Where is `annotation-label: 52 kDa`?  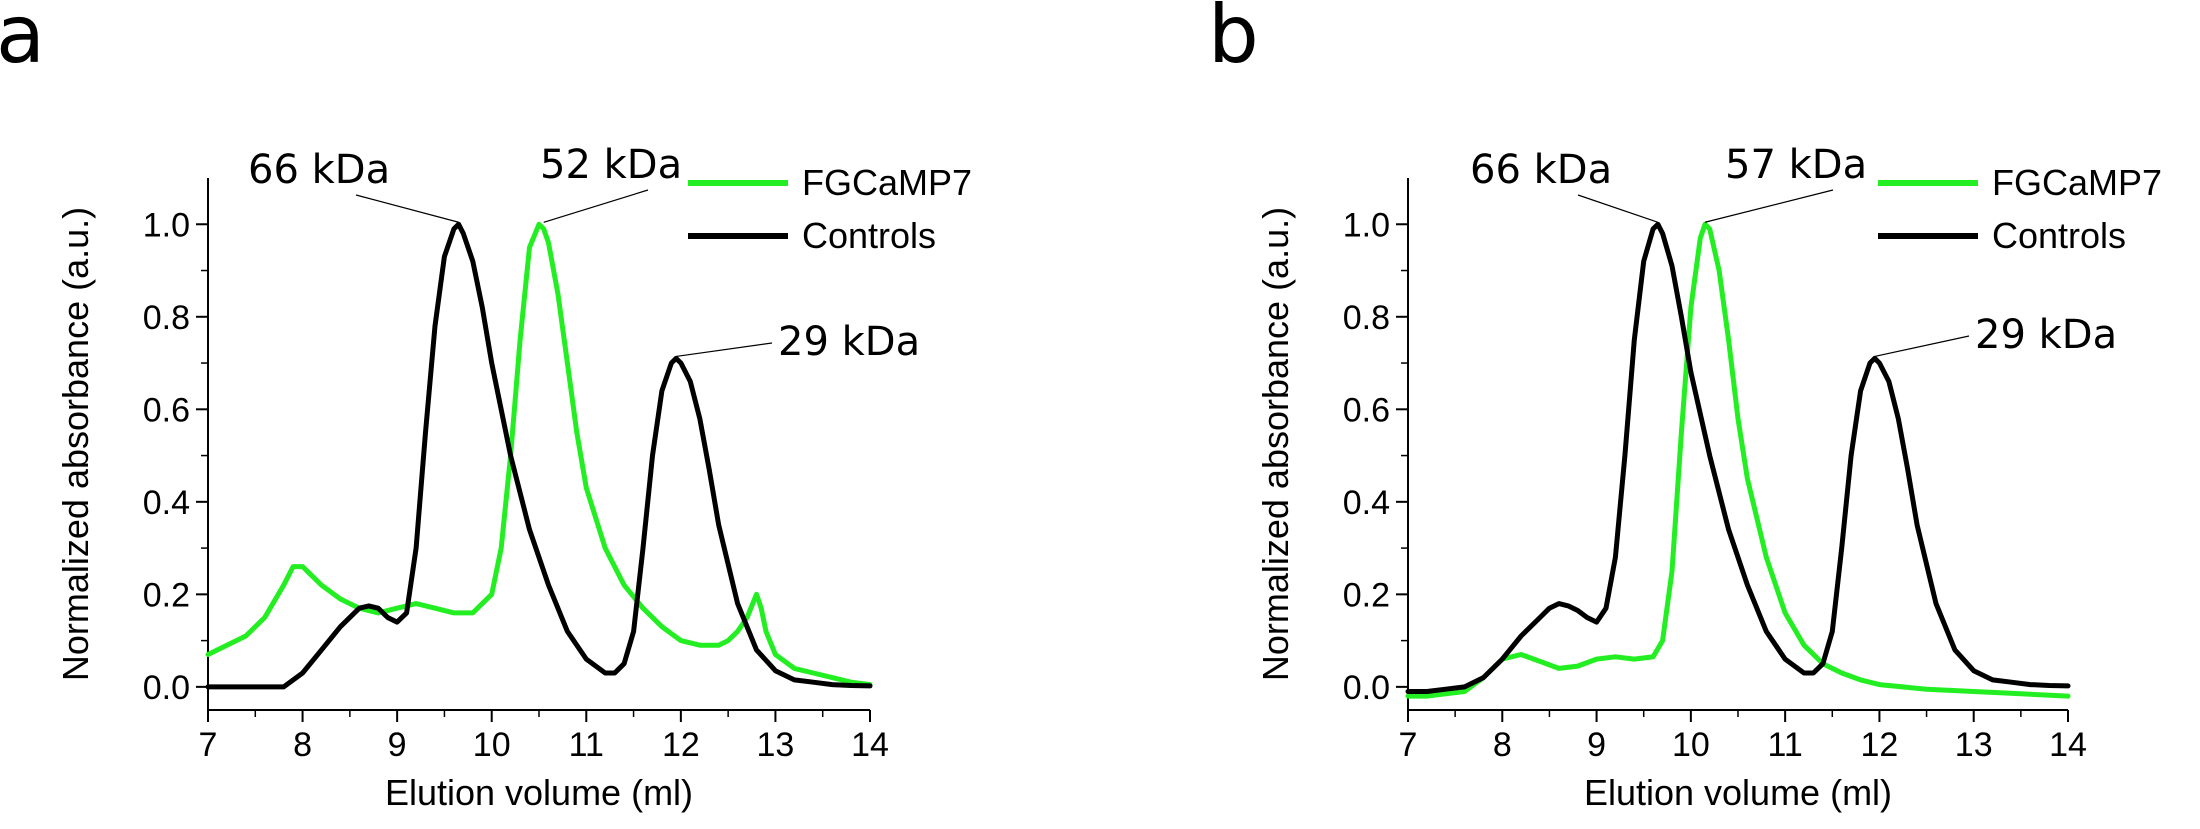 annotation-label: 52 kDa is located at coordinates (611, 165).